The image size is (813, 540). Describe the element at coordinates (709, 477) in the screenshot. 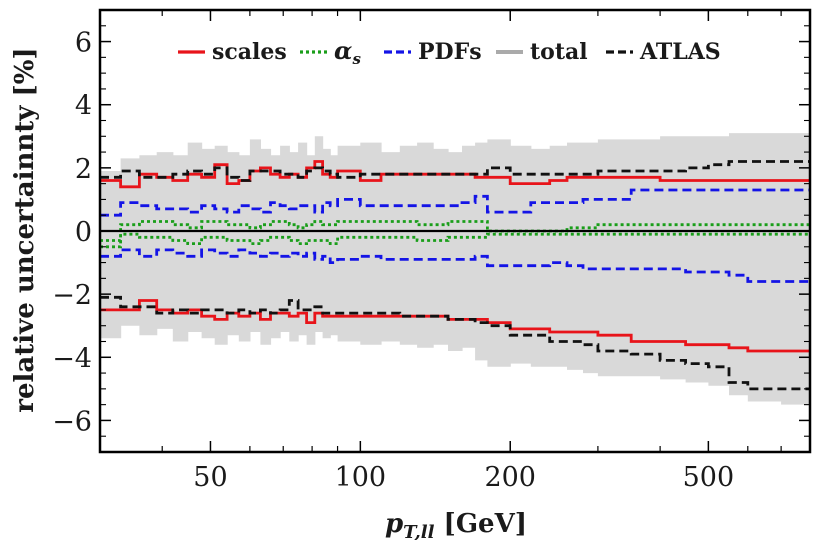

I see `x-tick-label: 500` at that location.